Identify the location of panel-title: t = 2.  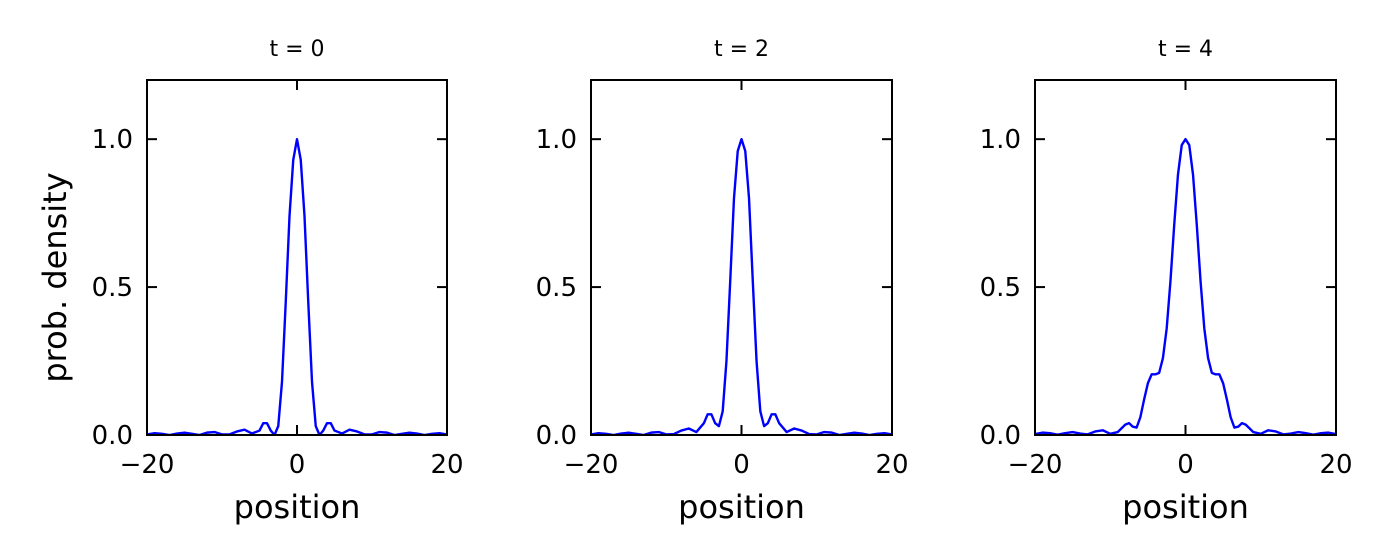
(741, 49).